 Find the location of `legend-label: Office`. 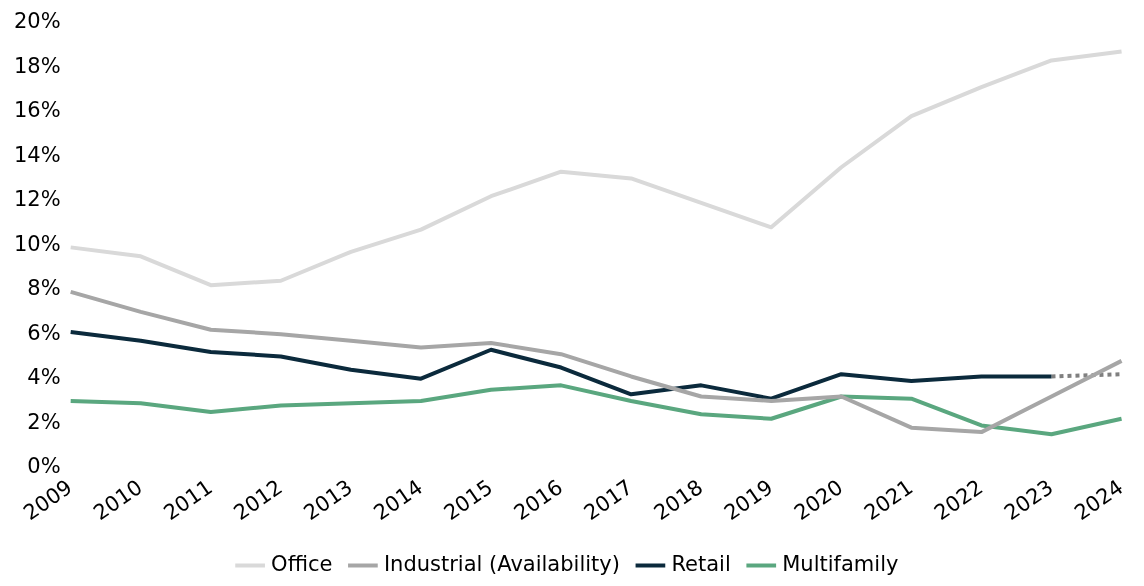

legend-label: Office is located at coordinates (302, 563).